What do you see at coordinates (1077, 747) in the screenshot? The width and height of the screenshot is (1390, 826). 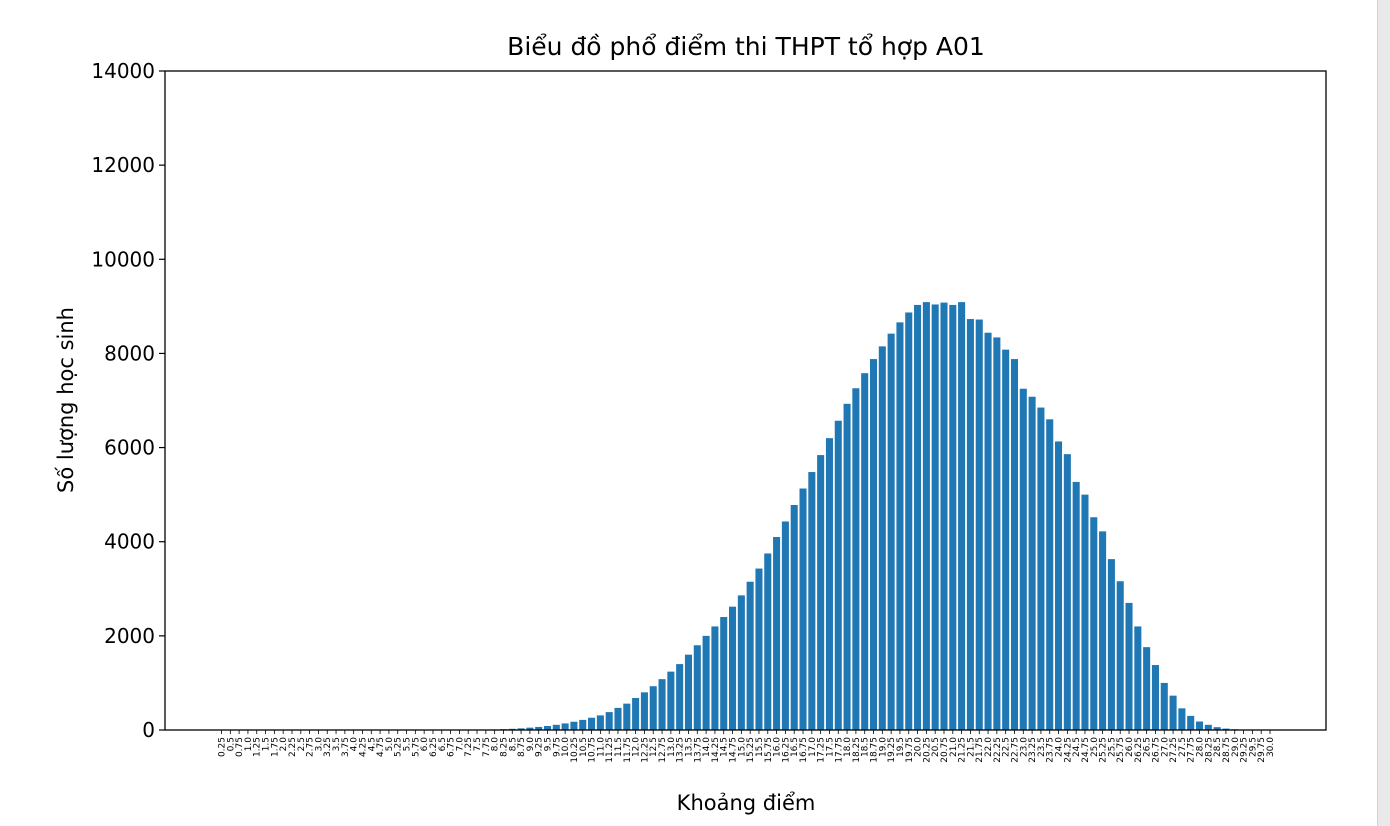 I see `x-tick-label: 24.5` at bounding box center [1077, 747].